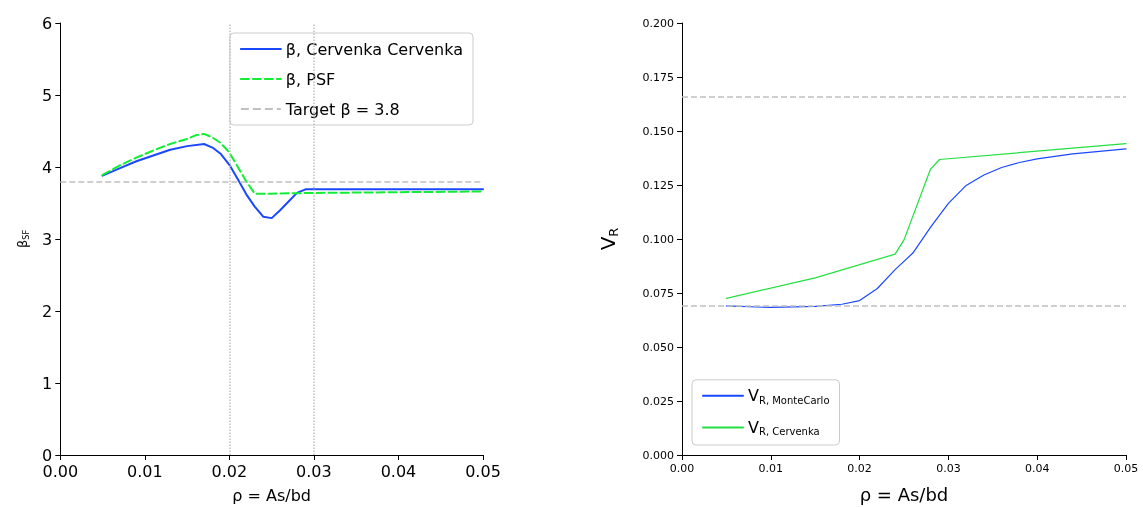 The width and height of the screenshot is (1143, 507). What do you see at coordinates (658, 455) in the screenshot?
I see `y-tick-label: 0.000` at bounding box center [658, 455].